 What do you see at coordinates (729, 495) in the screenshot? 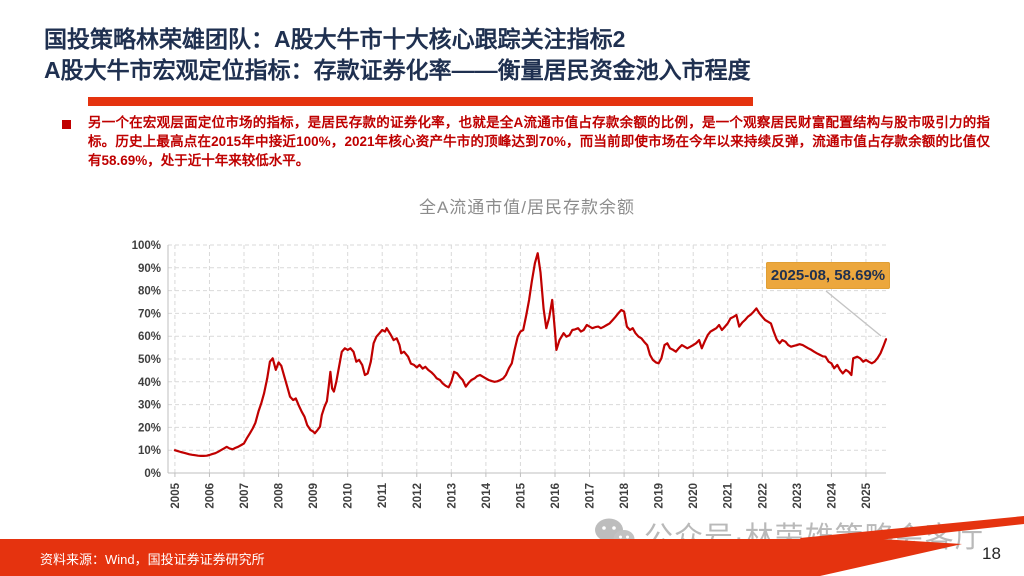
I see `x-axis-tick-label: 2021` at bounding box center [729, 495].